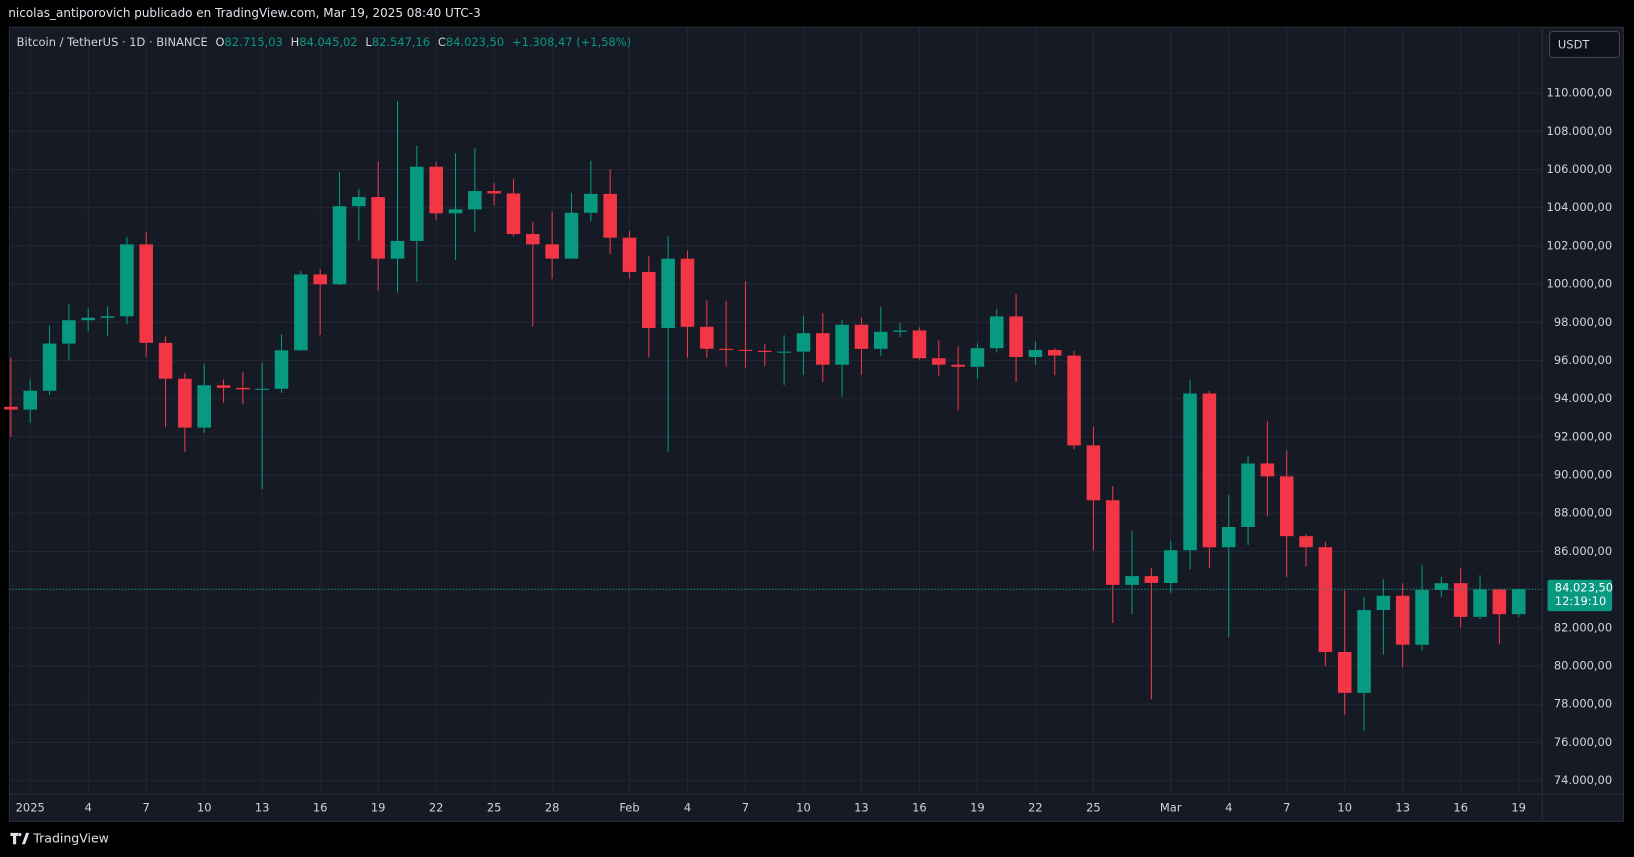 The width and height of the screenshot is (1634, 857). What do you see at coordinates (401, 41) in the screenshot?
I see `legend-value: 82.547,16` at bounding box center [401, 41].